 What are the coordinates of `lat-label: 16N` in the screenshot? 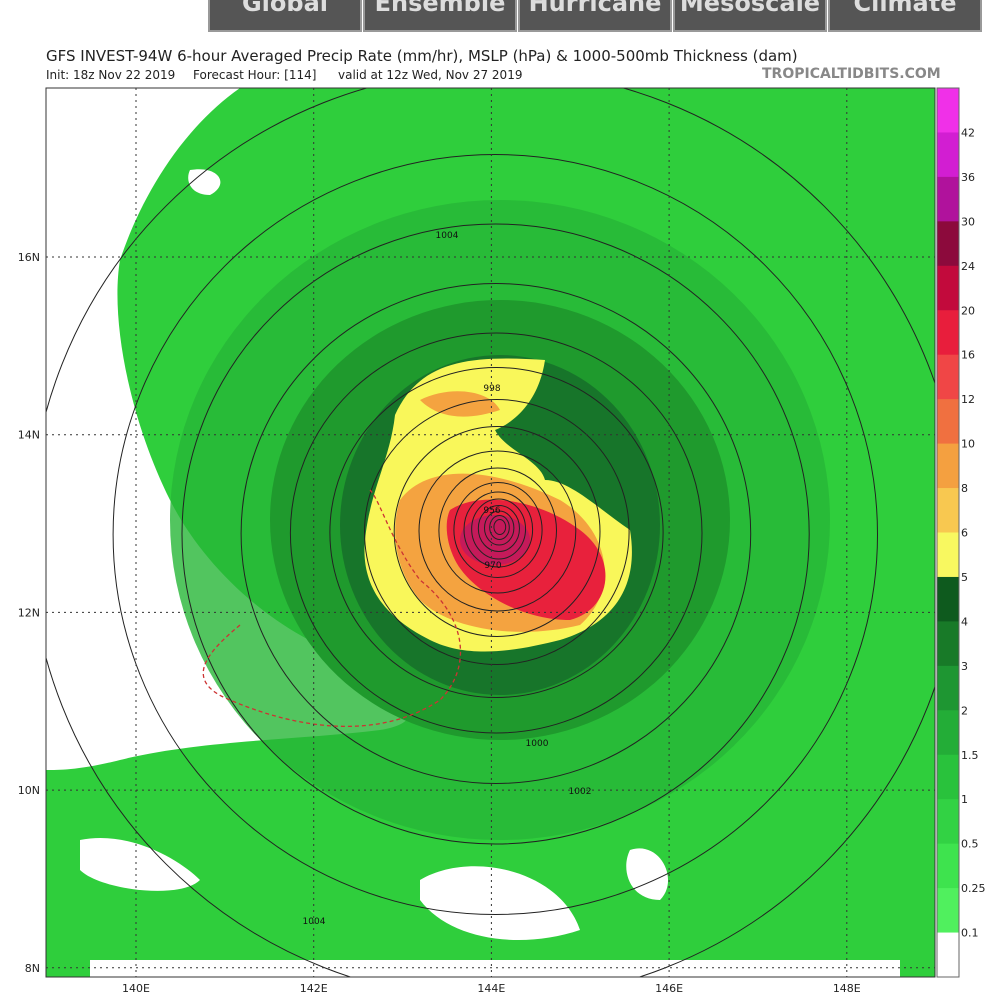 It's located at (29, 257).